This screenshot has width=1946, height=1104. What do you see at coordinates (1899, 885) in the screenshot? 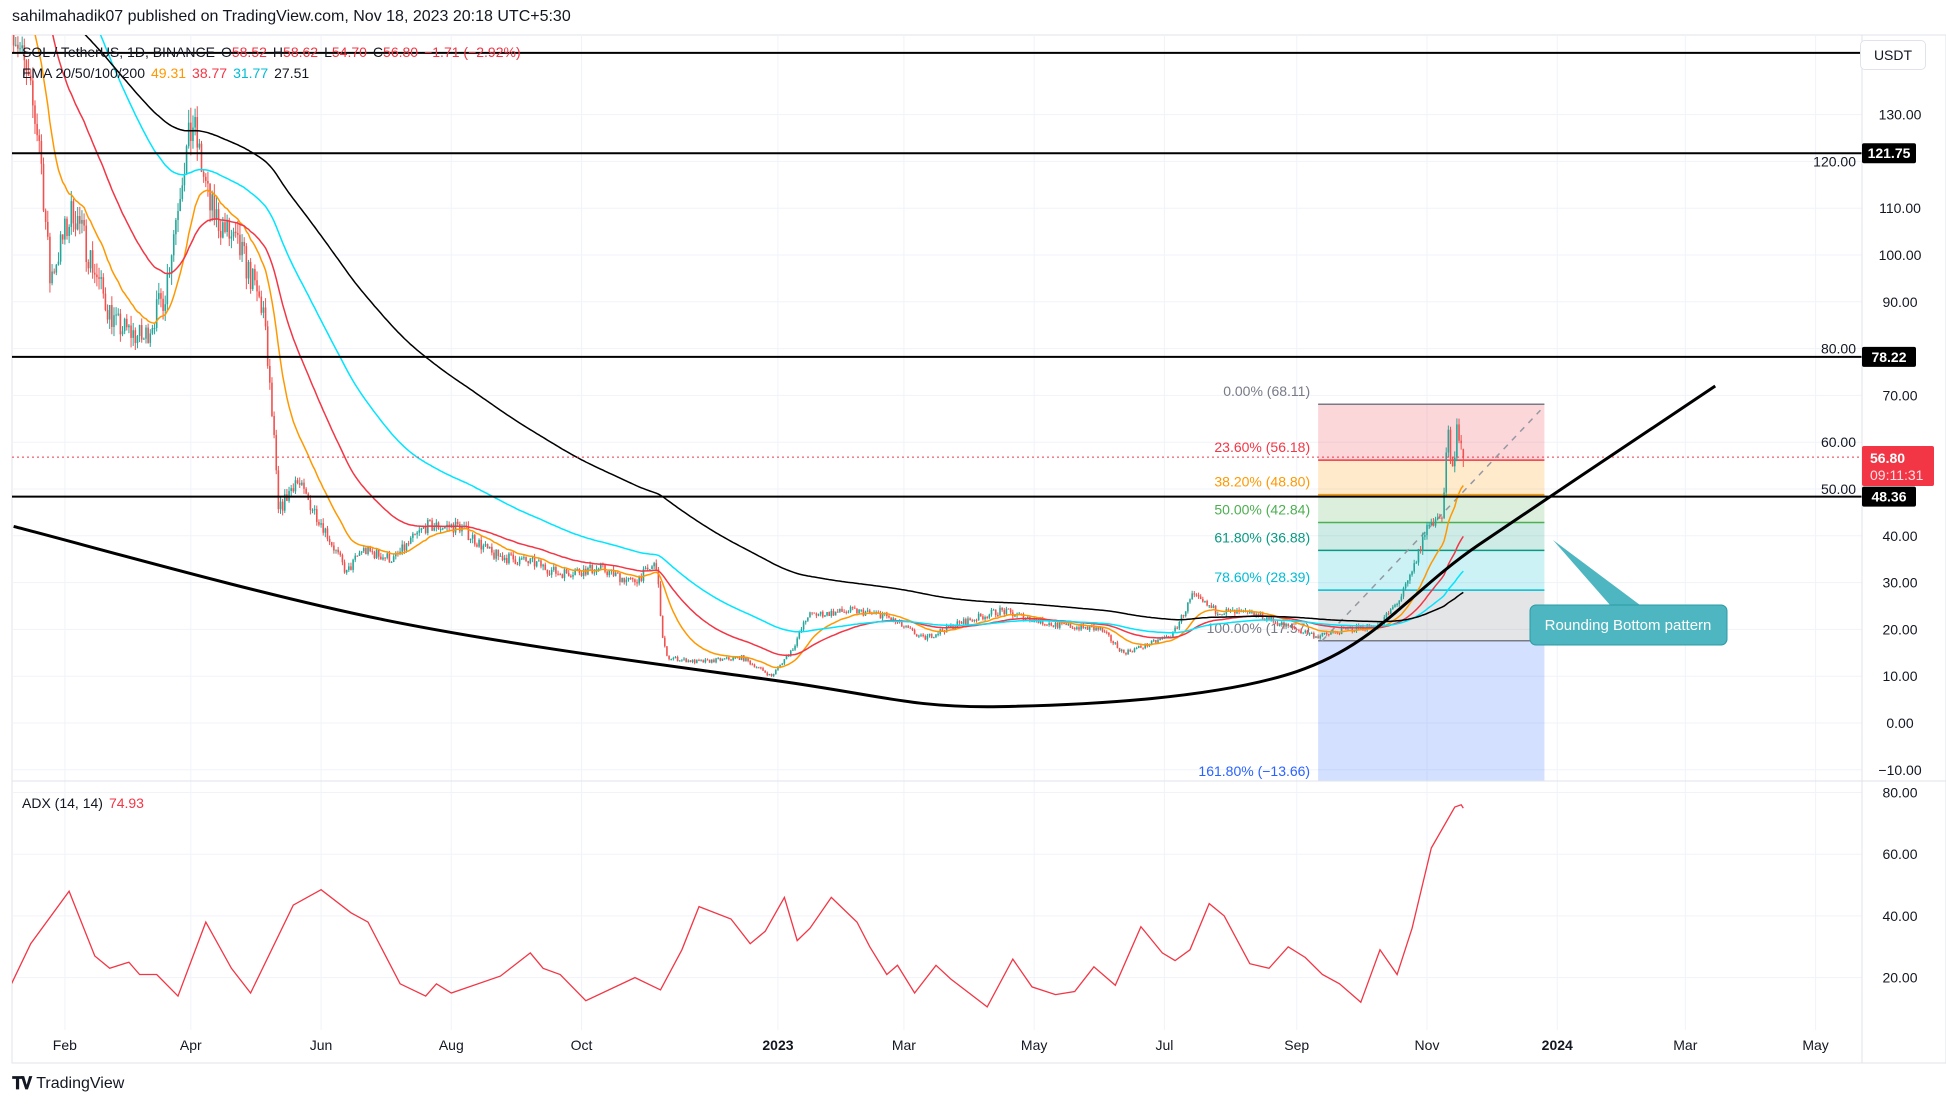
I see `adx-axis: 80.00 60.00 40.00 20.00` at bounding box center [1899, 885].